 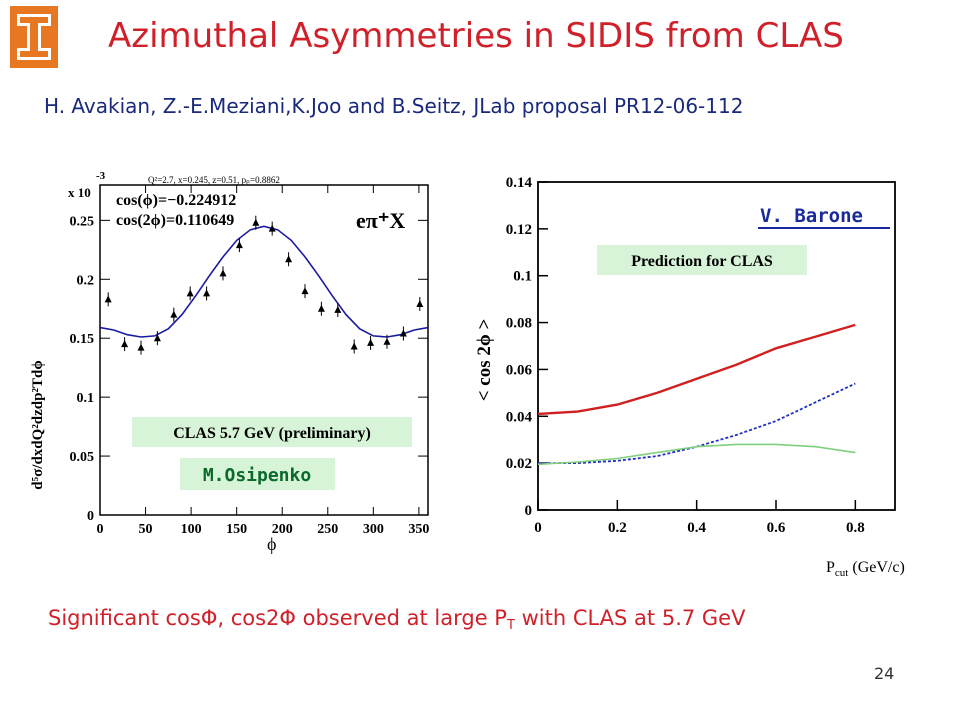 What do you see at coordinates (484, 360) in the screenshot?
I see `right-ylabel: < cos 2ϕ >` at bounding box center [484, 360].